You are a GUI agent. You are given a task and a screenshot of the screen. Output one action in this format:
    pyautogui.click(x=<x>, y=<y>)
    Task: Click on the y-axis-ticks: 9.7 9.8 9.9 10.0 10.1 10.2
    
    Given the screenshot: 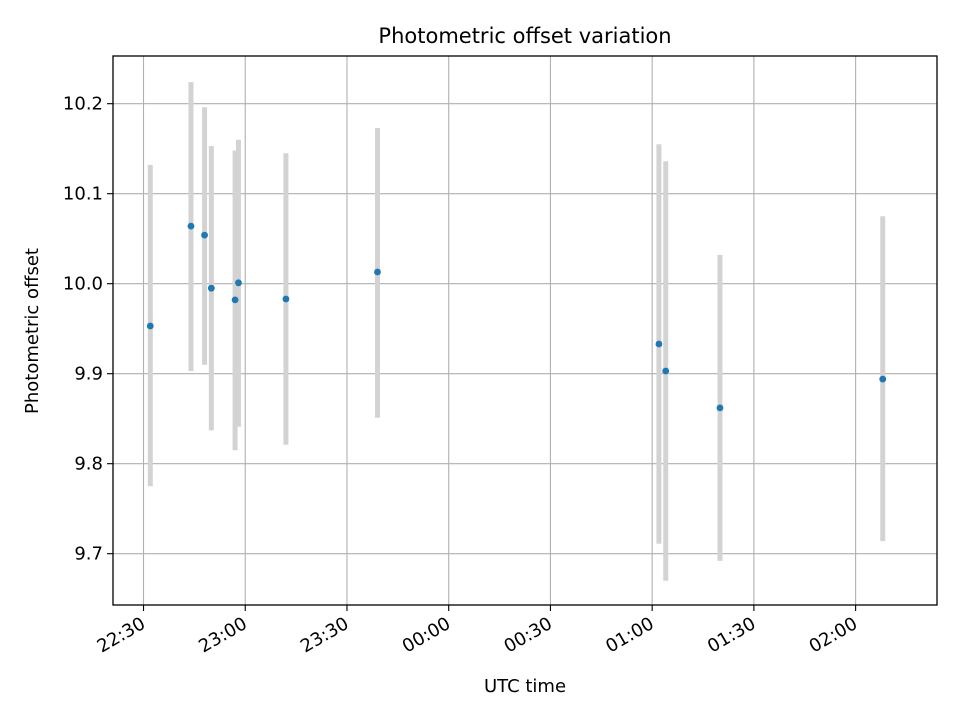 What is the action you would take?
    pyautogui.click(x=88, y=329)
    